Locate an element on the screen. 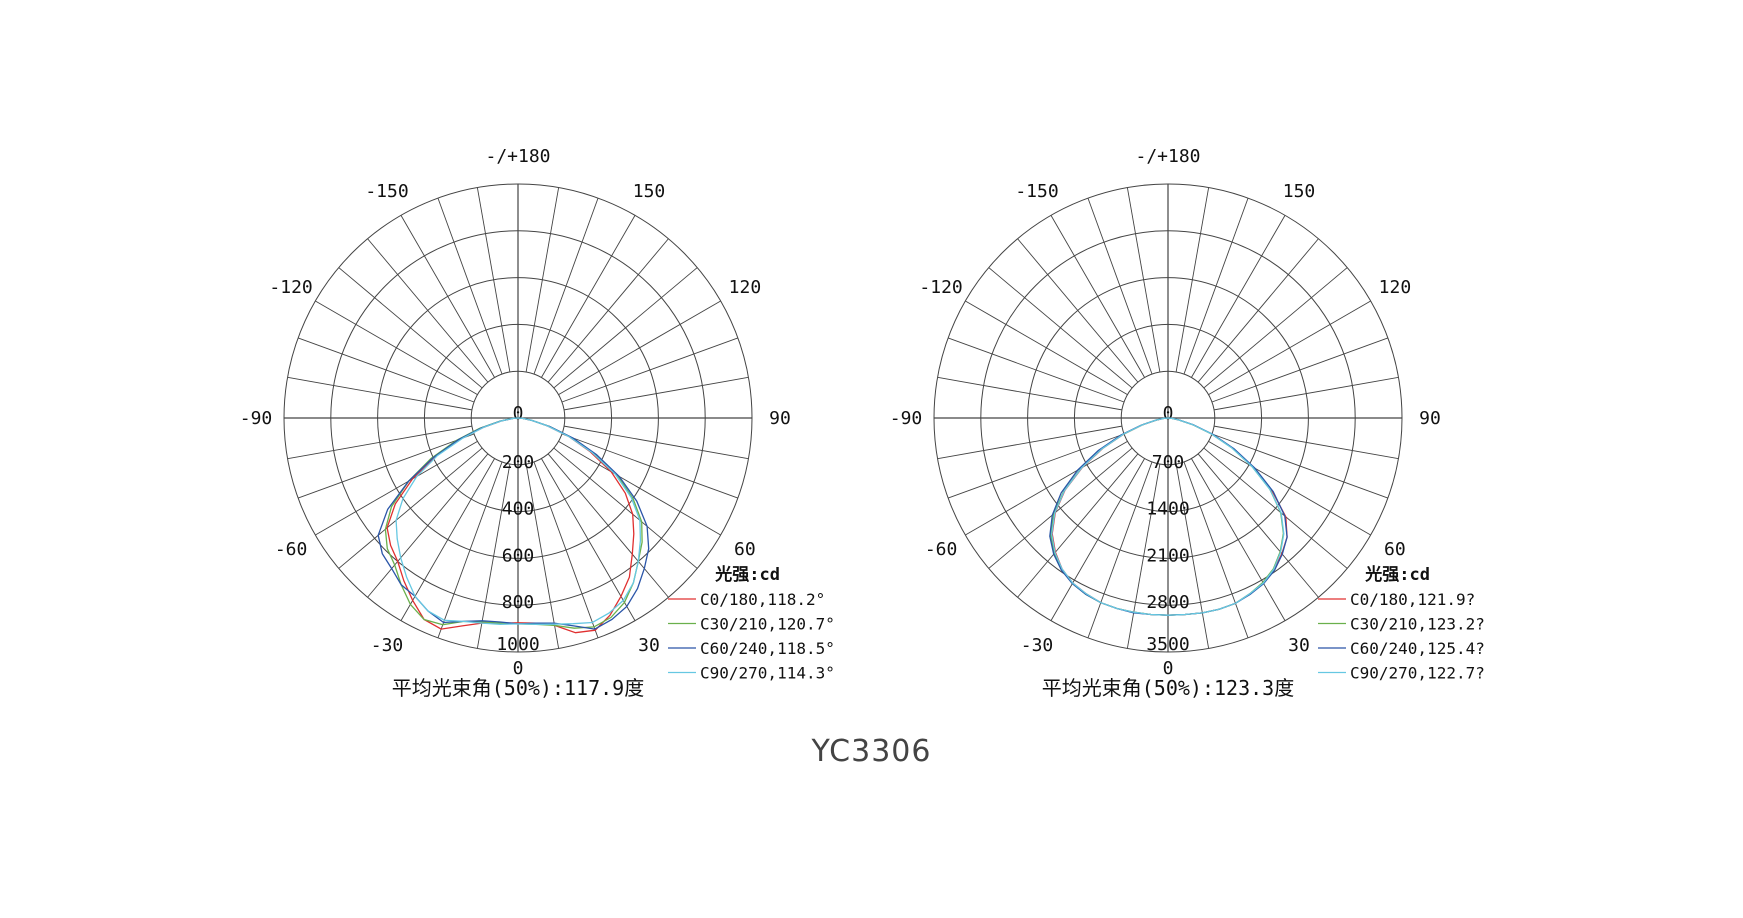  legend-entry: C0/180,121.9? is located at coordinates (1412, 599).